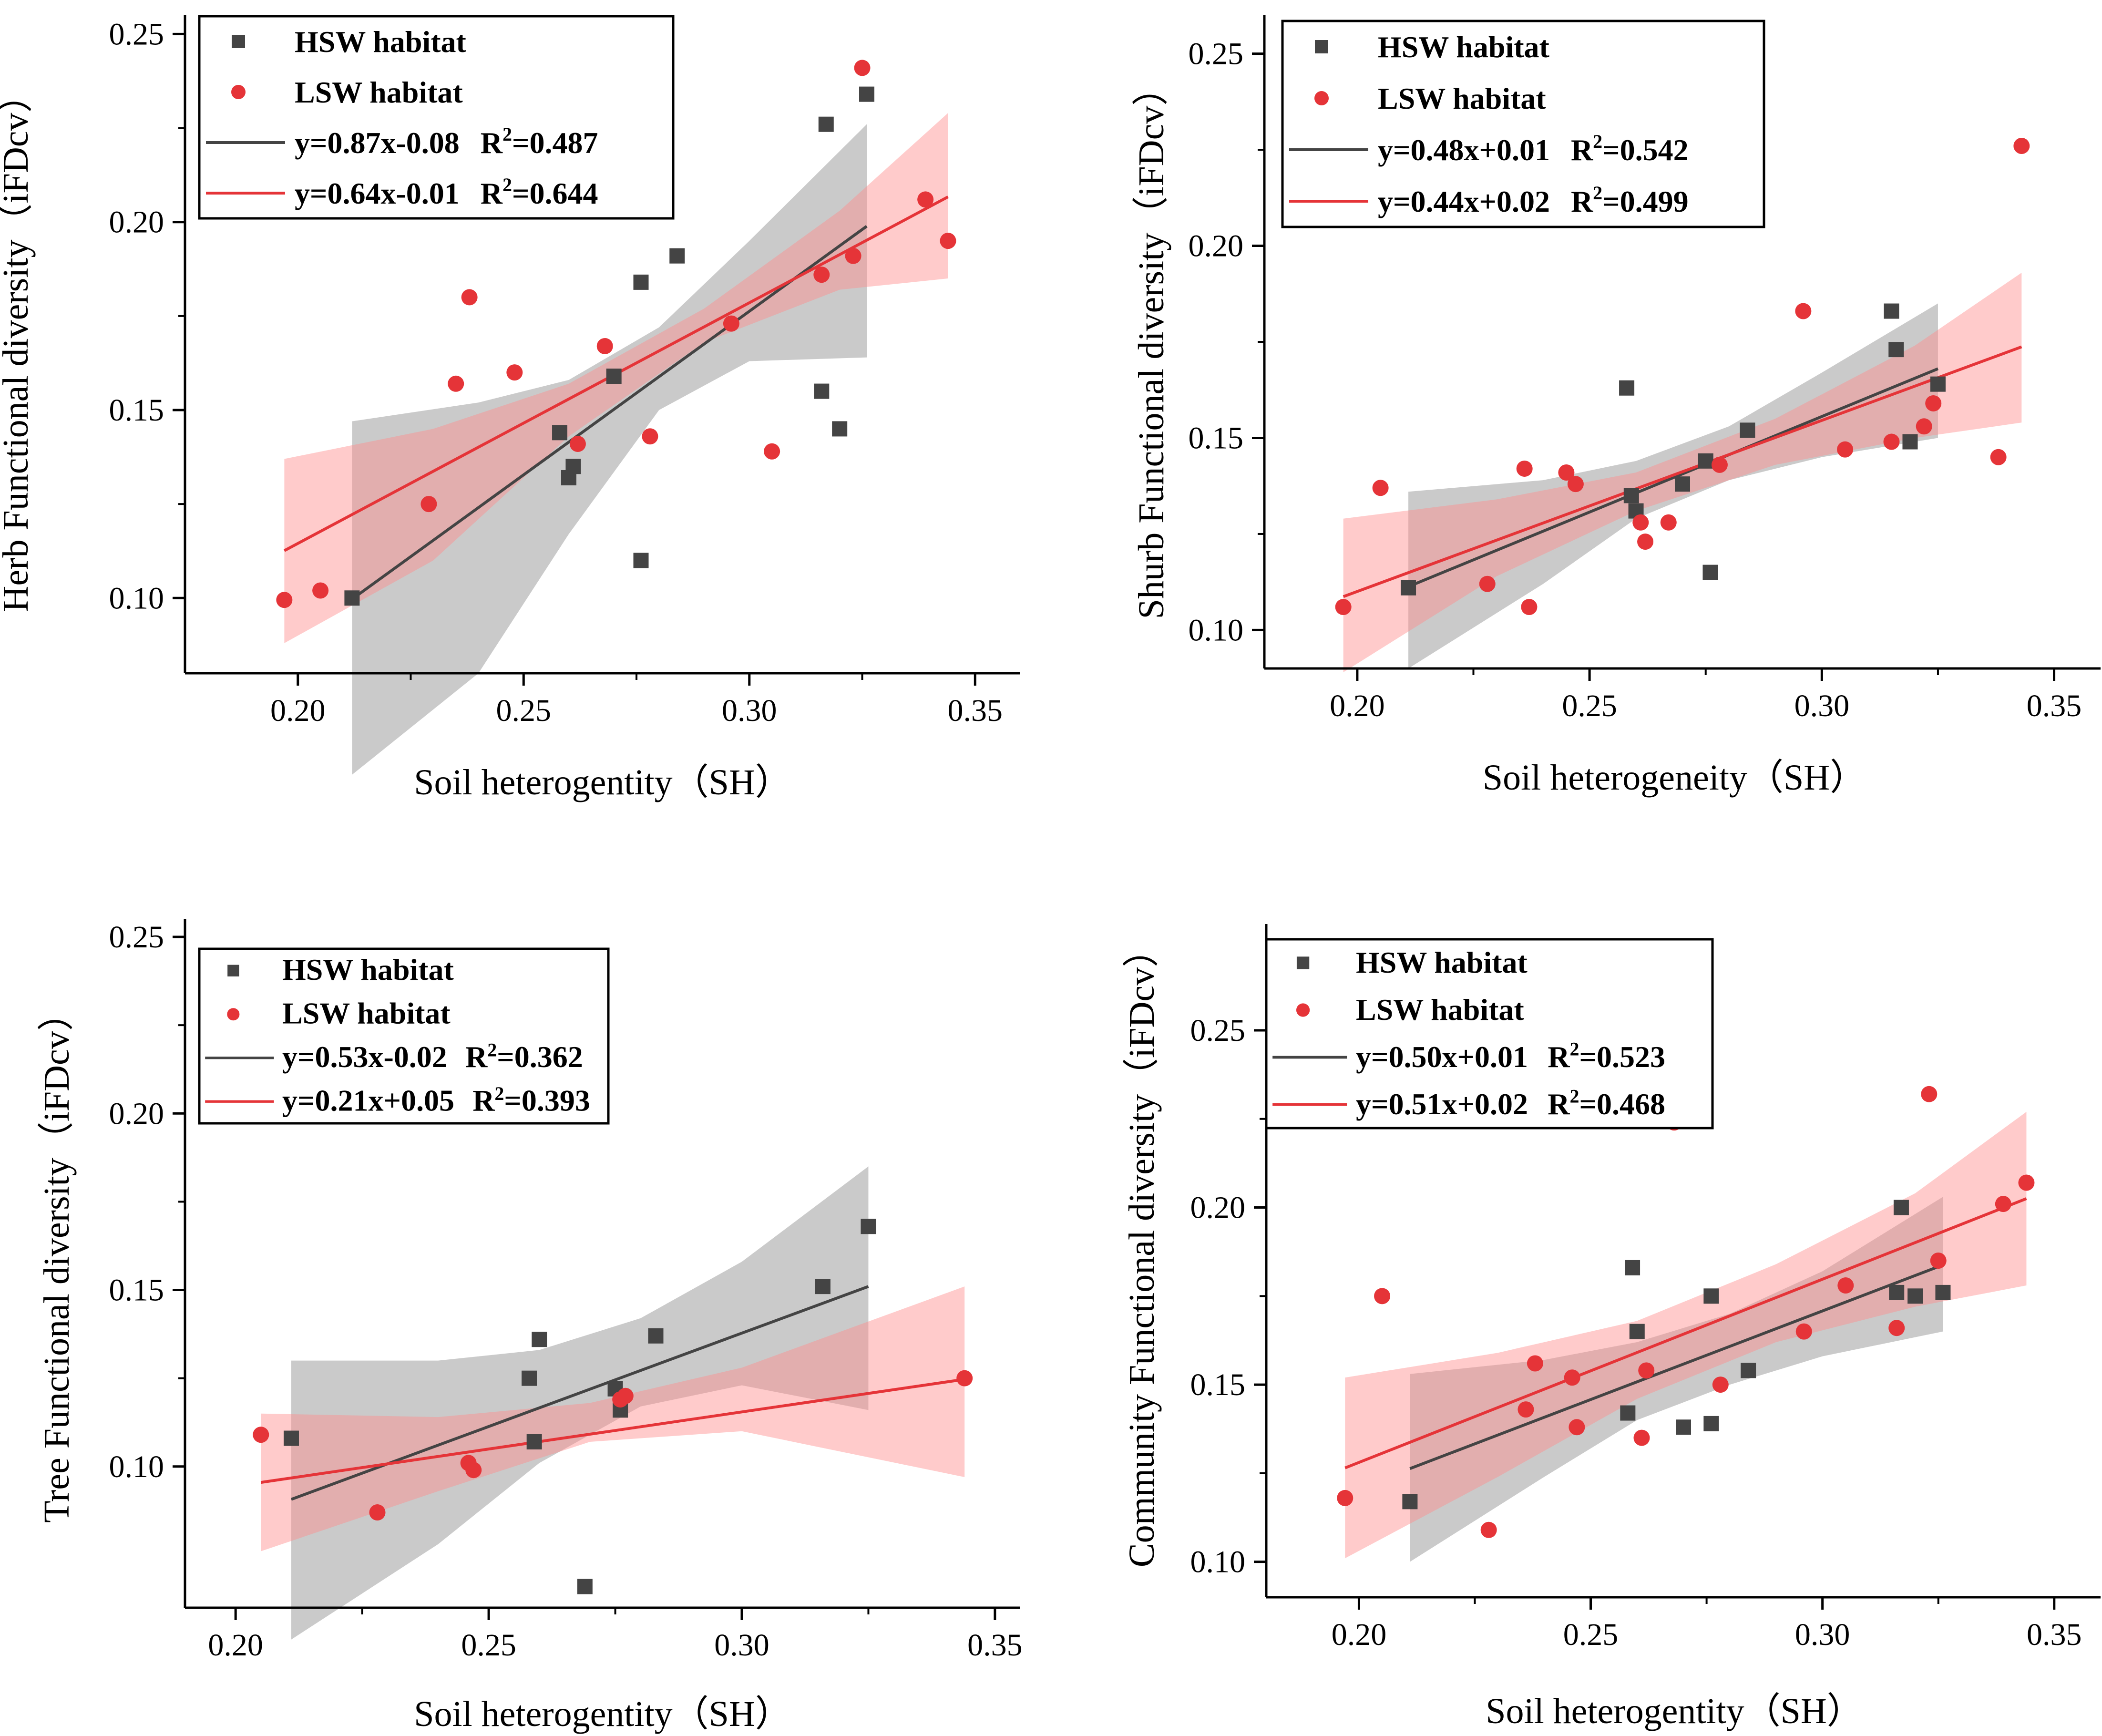  Describe the element at coordinates (1218, 1384) in the screenshot. I see `y-tick-label: 0.15` at that location.